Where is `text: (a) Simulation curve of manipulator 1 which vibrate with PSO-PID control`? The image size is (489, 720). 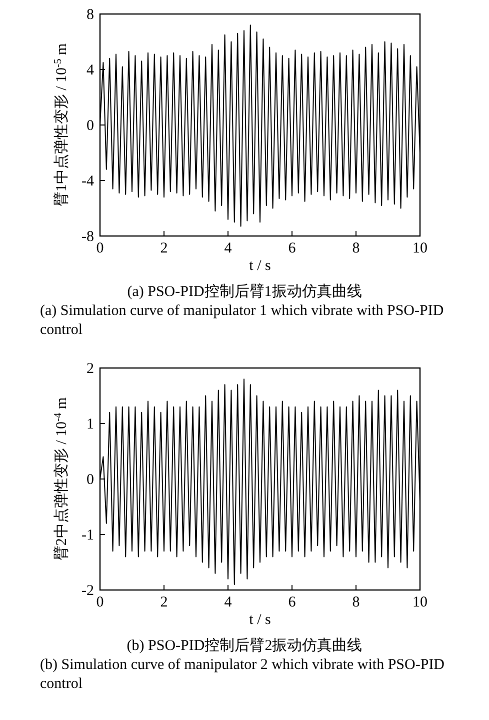 text: (a) Simulation curve of manipulator 1 which vibrate with PSO-PID control is located at coordinates (242, 321).